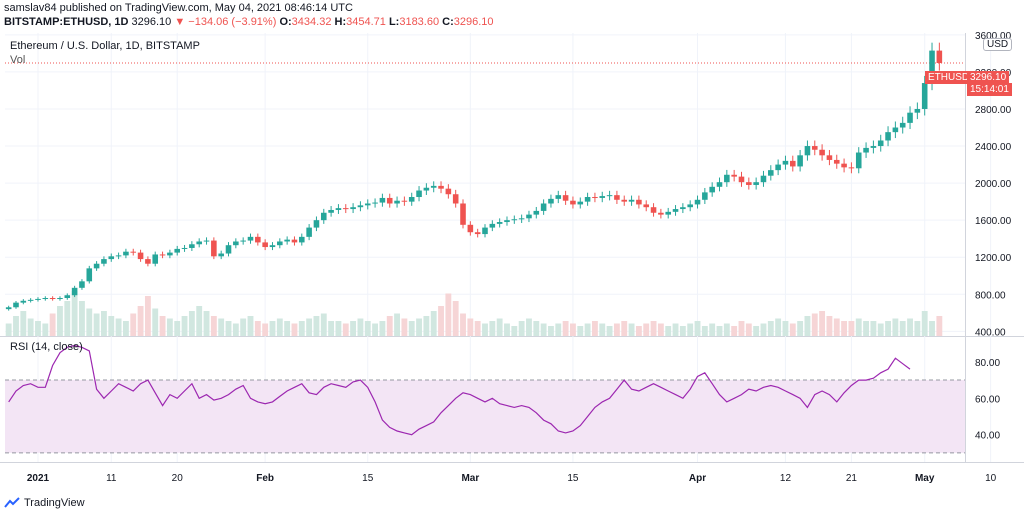 The height and width of the screenshot is (516, 1024). I want to click on symbol-label: BITSTAMP:ETHUSD, 1D, so click(66, 22).